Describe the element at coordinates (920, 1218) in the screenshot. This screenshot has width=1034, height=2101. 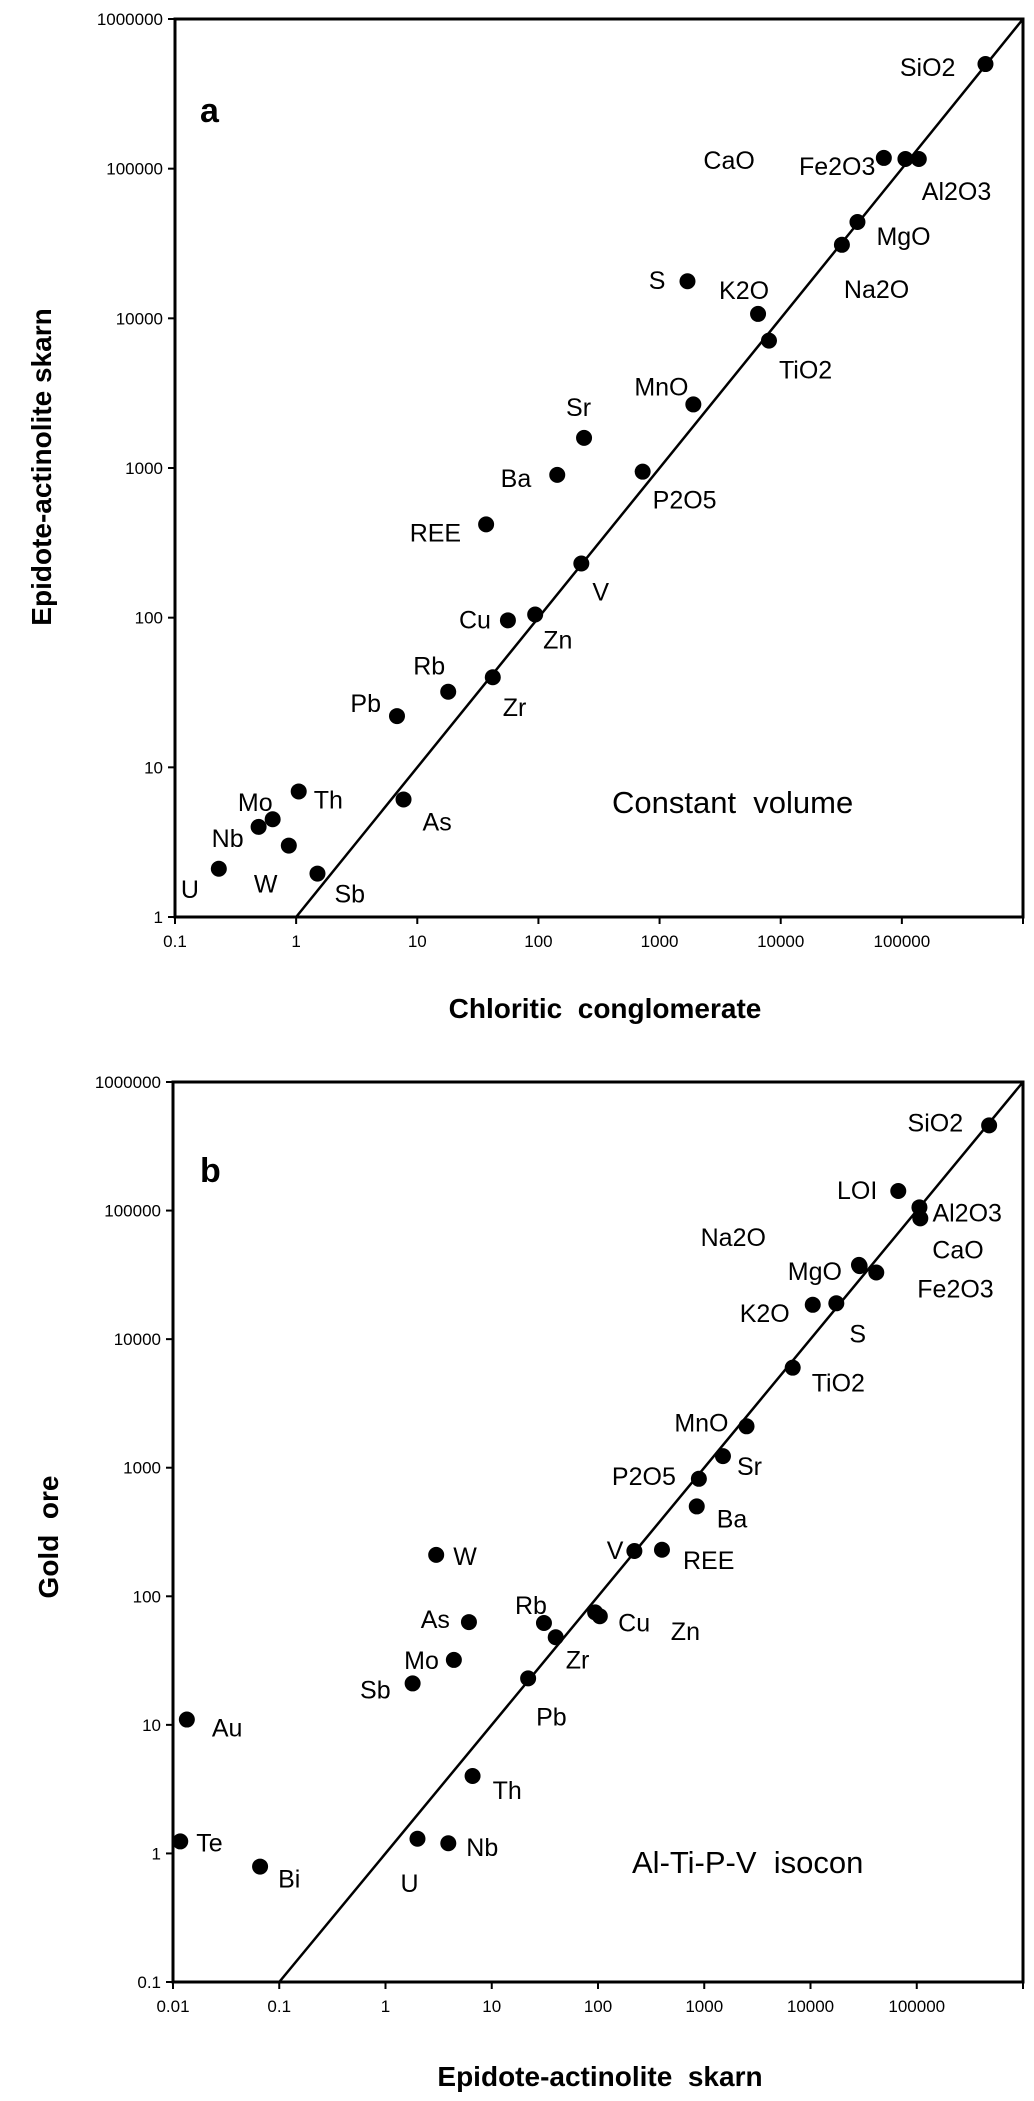
I see `data-point-CaO` at that location.